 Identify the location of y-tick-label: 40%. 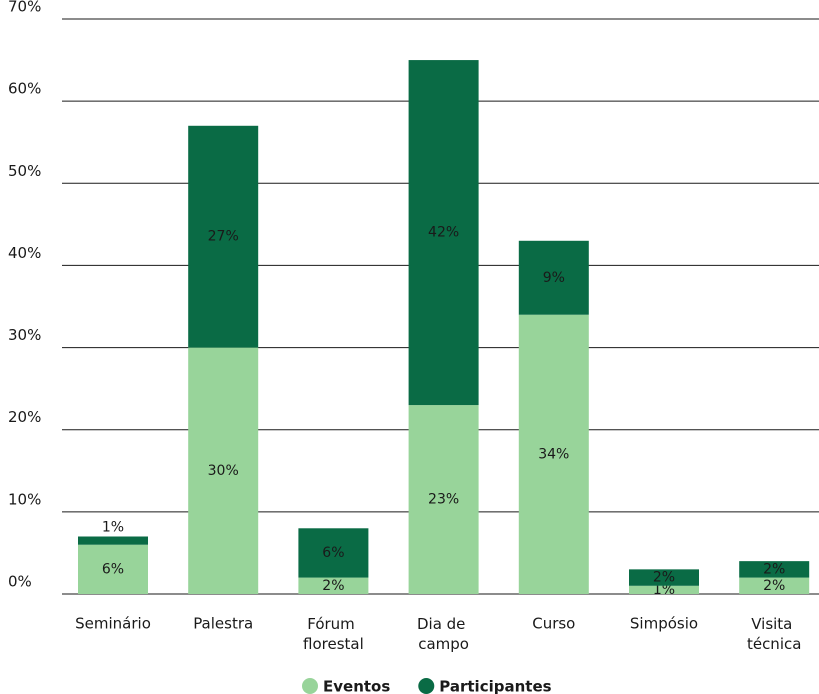
(24, 253).